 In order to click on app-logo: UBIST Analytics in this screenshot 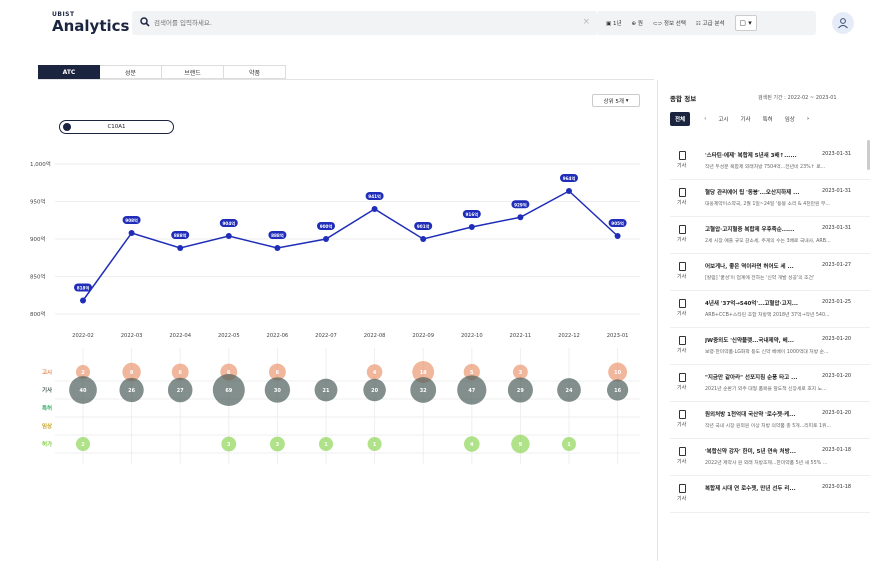, I will do `click(90, 23)`.